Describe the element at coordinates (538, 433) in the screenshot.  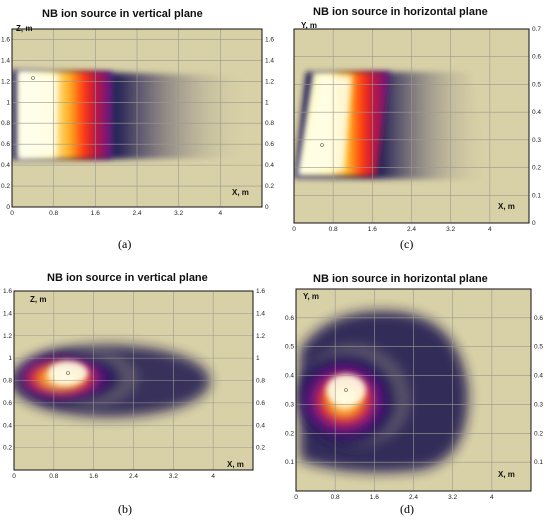
I see `panel-d-ytick-label-right: 0.2` at that location.